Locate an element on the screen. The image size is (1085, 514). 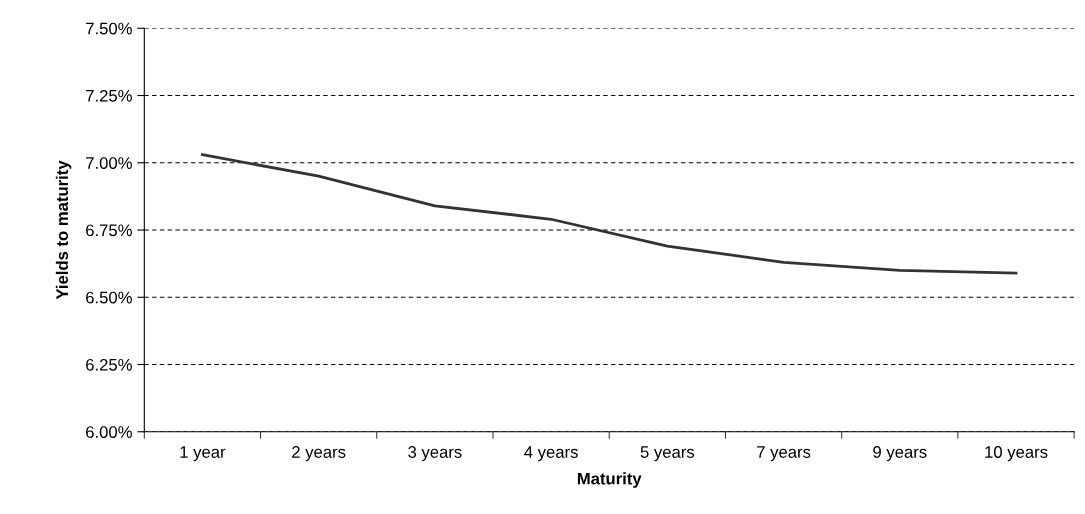
x-tick-label: 3 years is located at coordinates (435, 454).